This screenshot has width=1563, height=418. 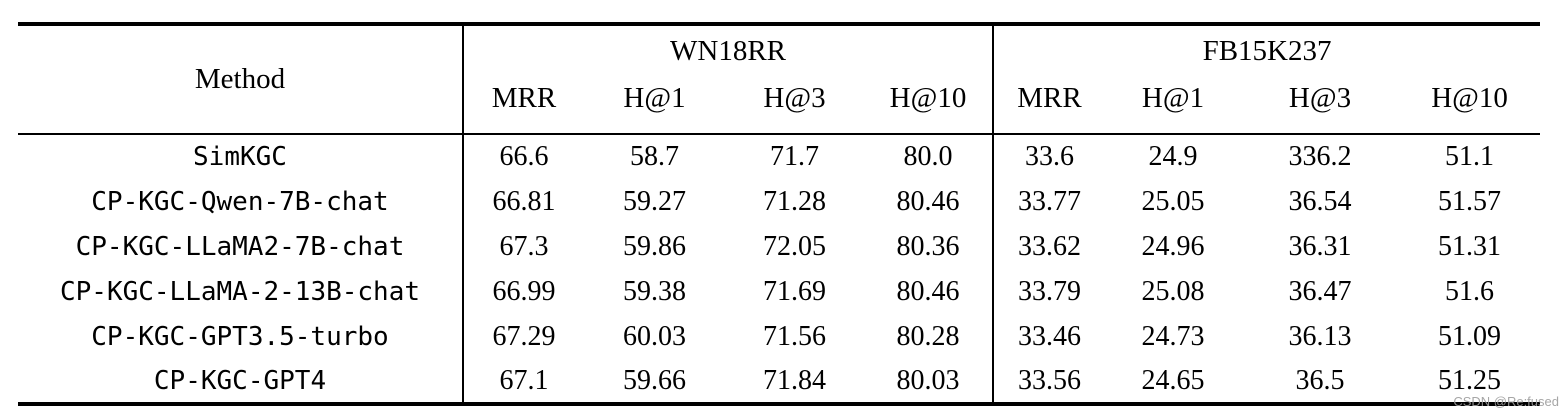 What do you see at coordinates (1320, 336) in the screenshot?
I see `value-cell: 36.13` at bounding box center [1320, 336].